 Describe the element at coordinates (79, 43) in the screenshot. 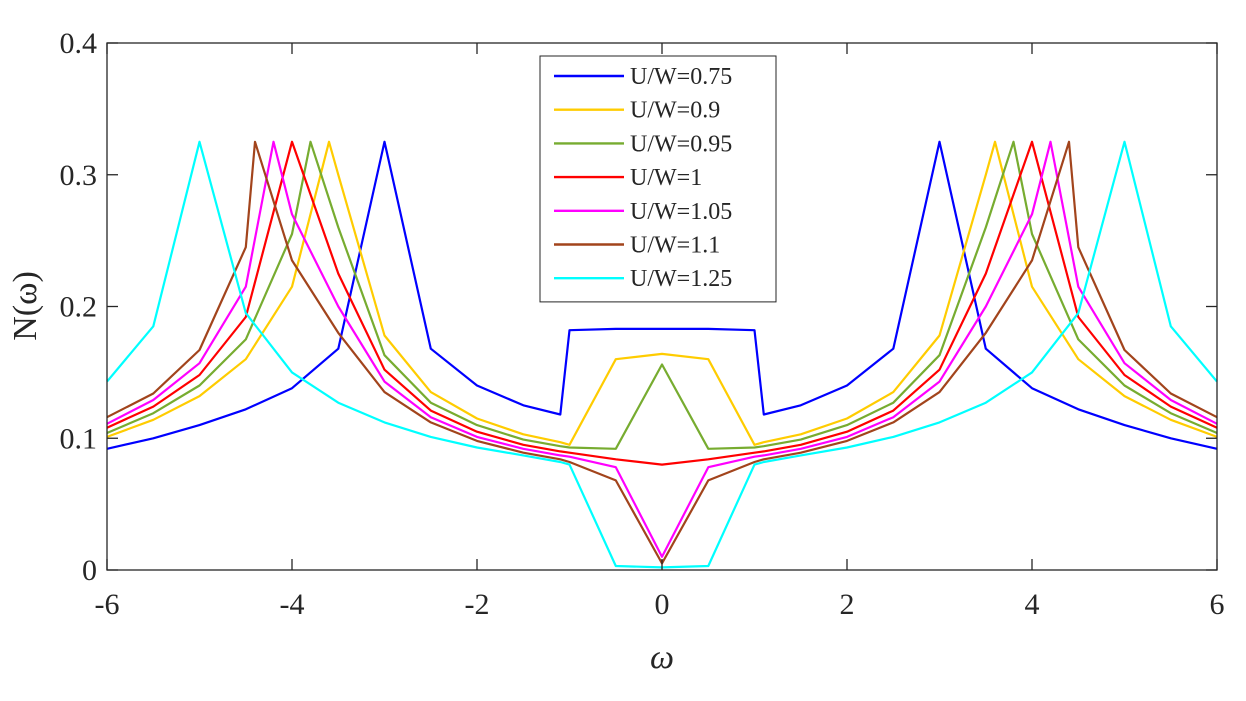

I see `y-tick-label: 0.4` at that location.